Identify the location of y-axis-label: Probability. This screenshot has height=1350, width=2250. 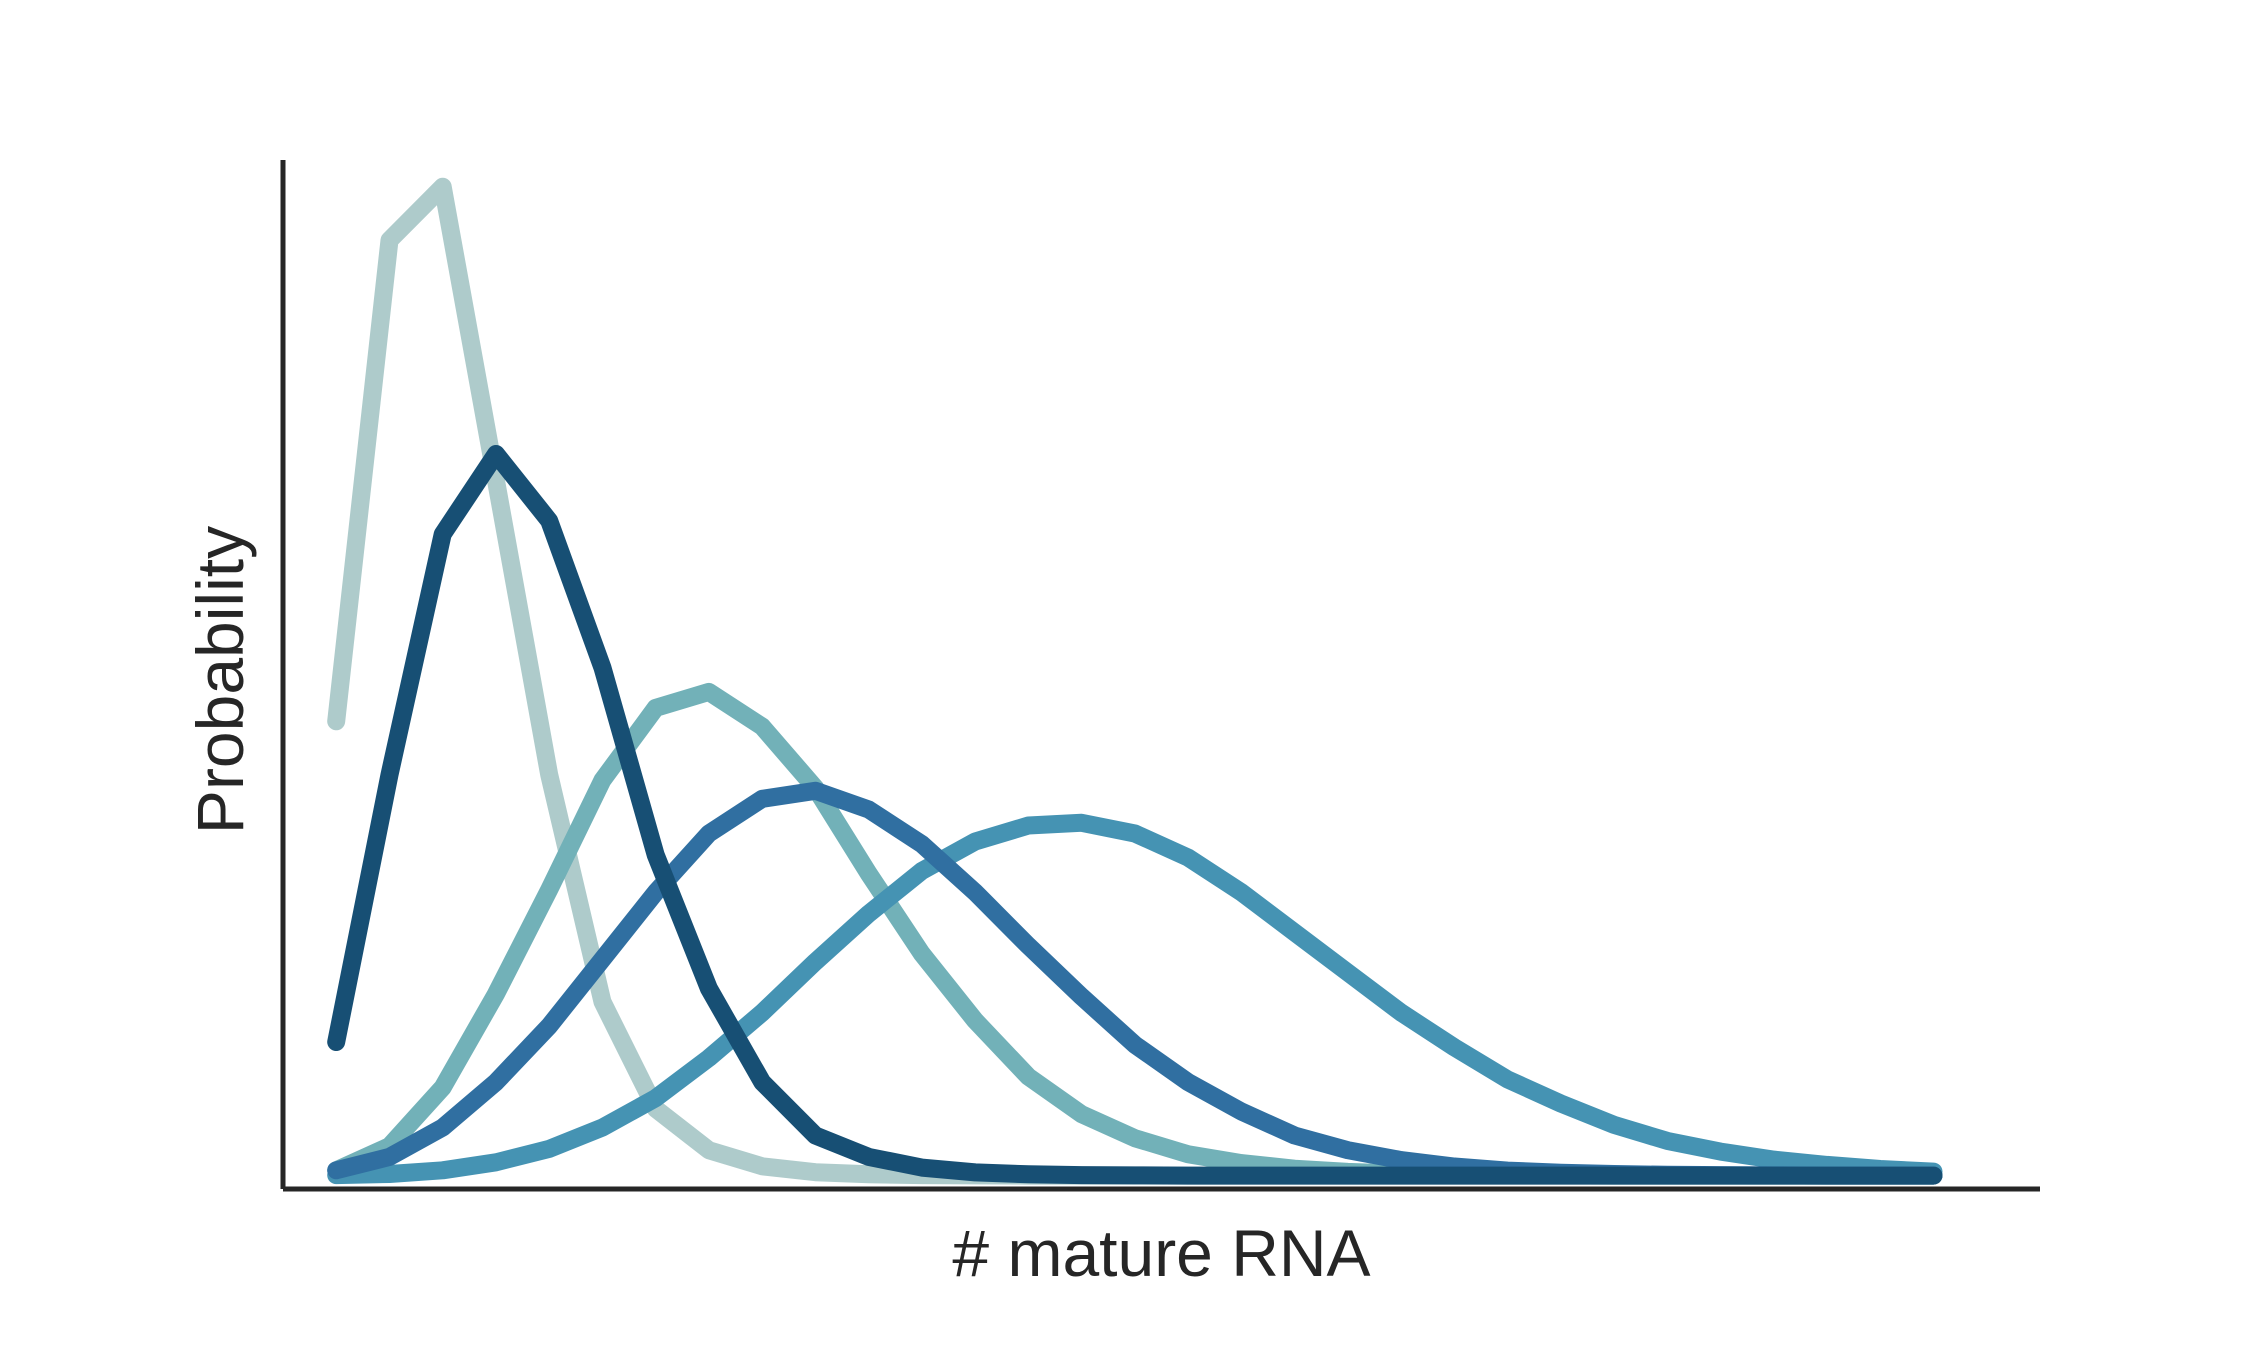
(220, 680).